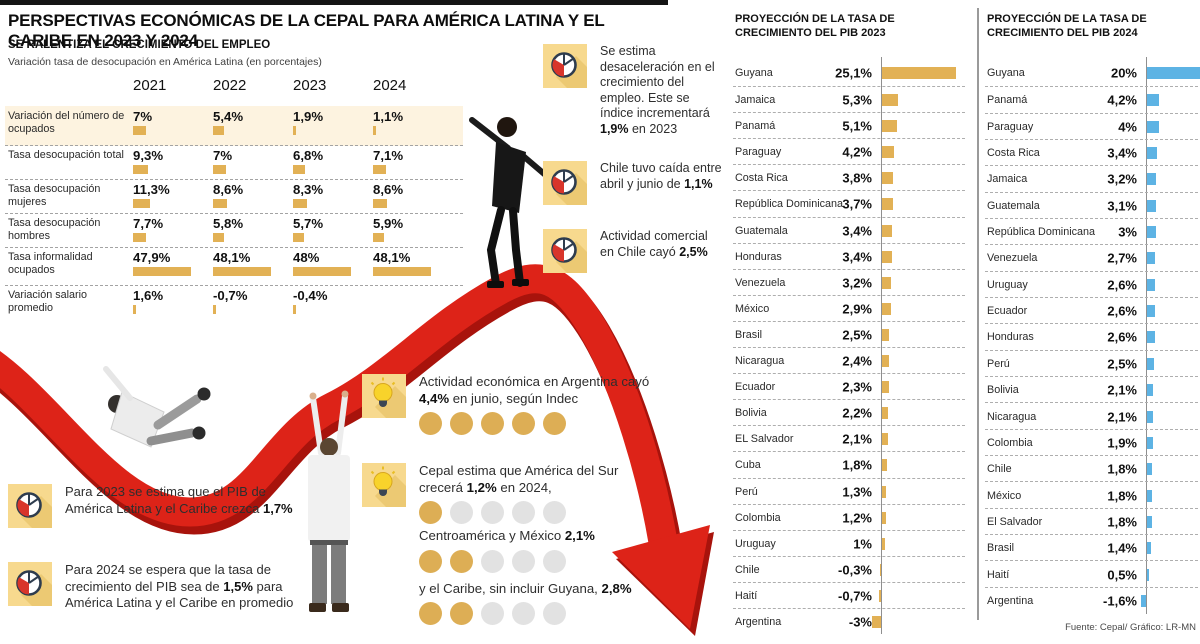 This screenshot has width=1200, height=644. Describe the element at coordinates (412, 122) in the screenshot. I see `employment-cell: 1,1%` at that location.